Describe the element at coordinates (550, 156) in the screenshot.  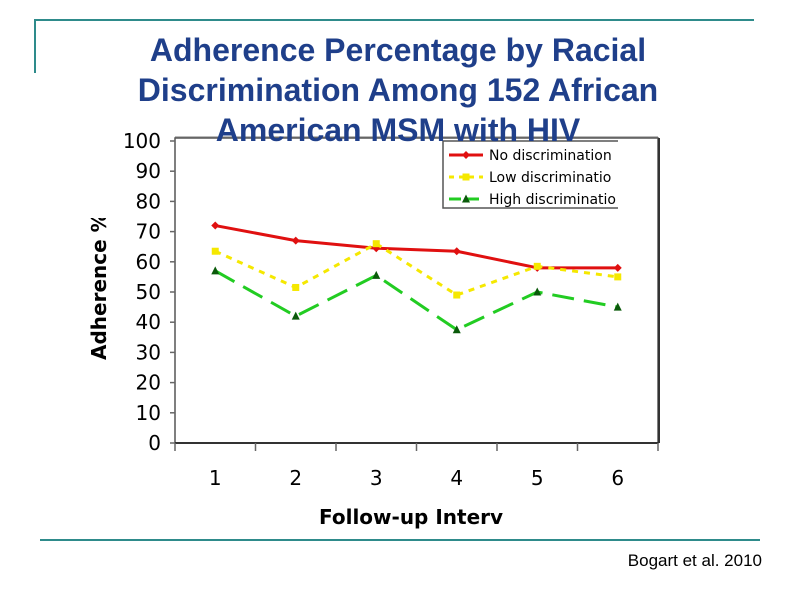
I see `legend-label-1: No discrimination` at that location.